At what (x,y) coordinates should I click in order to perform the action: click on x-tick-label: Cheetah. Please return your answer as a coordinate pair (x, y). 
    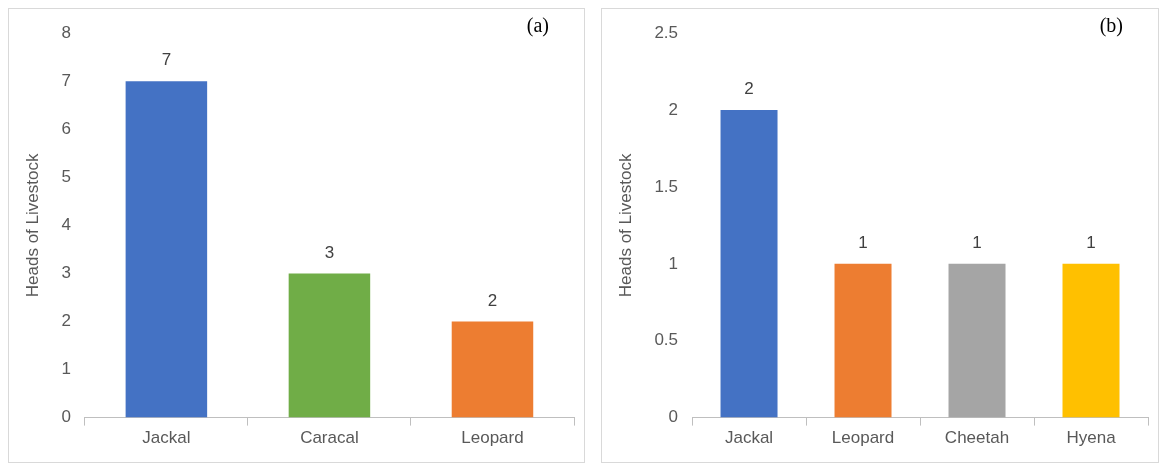
    Looking at the image, I should click on (977, 438).